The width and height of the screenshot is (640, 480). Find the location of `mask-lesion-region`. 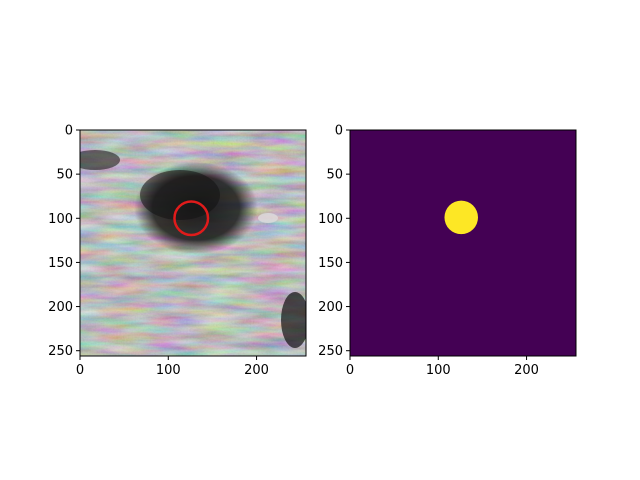

mask-lesion-region is located at coordinates (461, 217).